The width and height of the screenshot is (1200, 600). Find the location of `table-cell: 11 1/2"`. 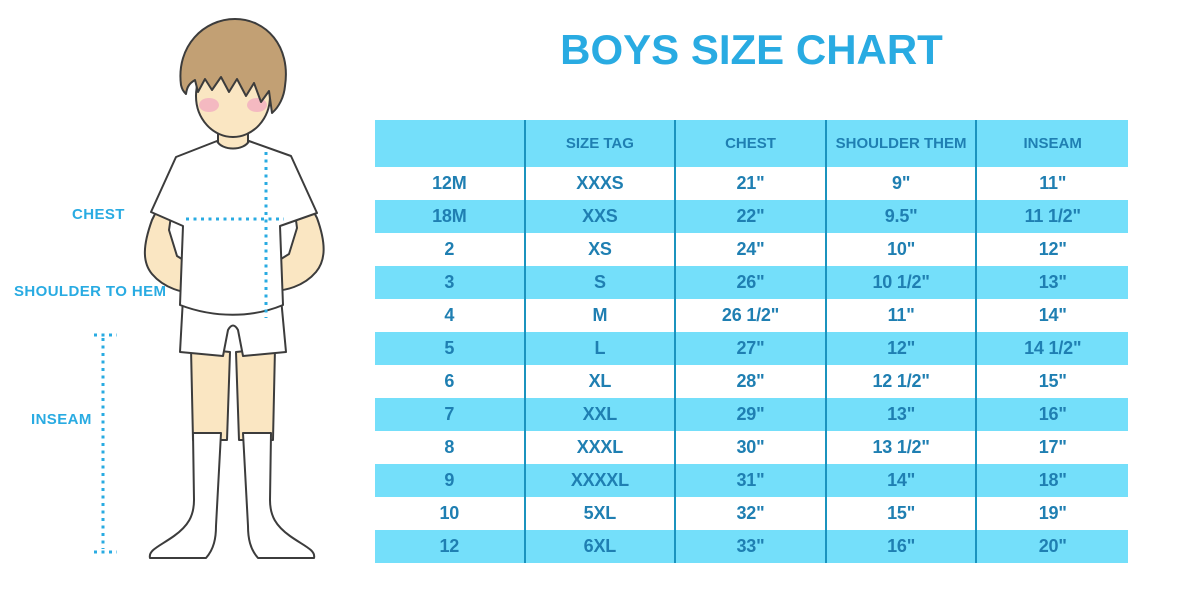

table-cell: 11 1/2" is located at coordinates (1052, 216).